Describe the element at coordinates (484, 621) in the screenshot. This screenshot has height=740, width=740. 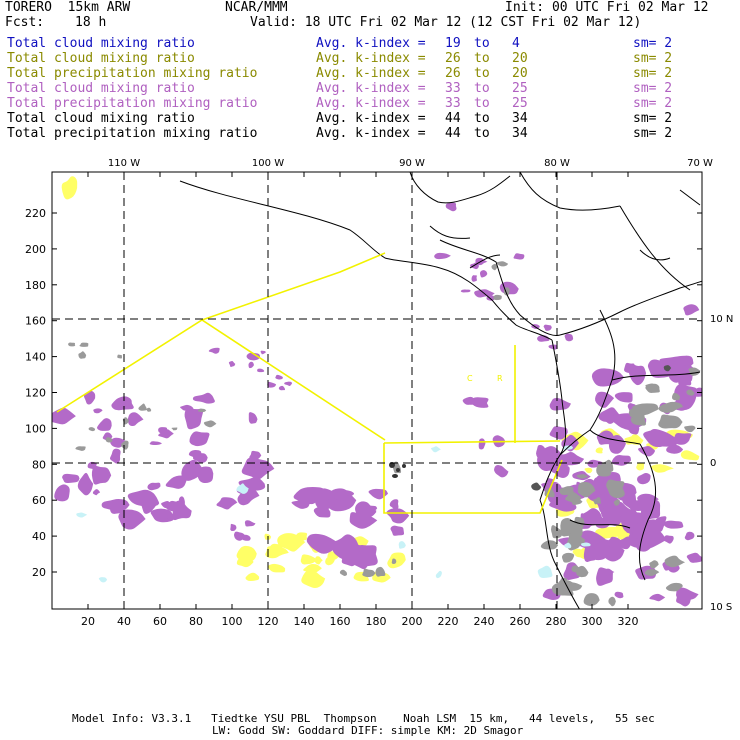
I see `x-tick-label: 240` at that location.